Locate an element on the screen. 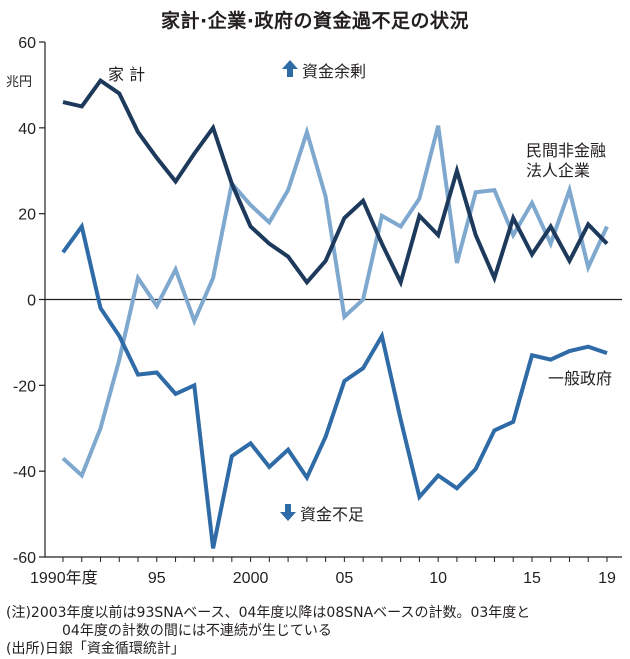 The width and height of the screenshot is (630, 659). x-tick-label: 1990年度 is located at coordinates (64, 578).